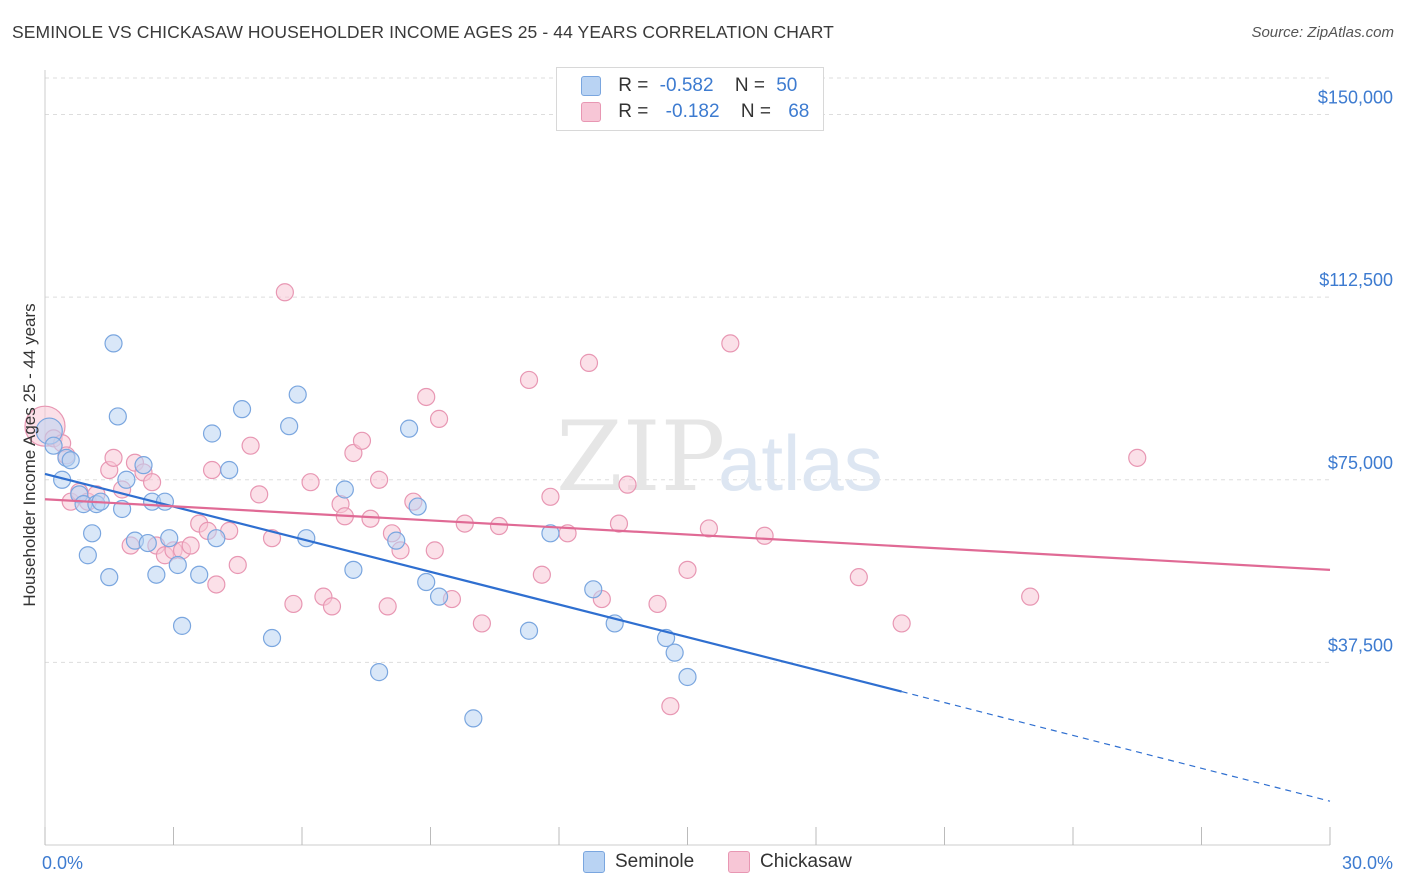 The image size is (1406, 892). I want to click on legend-r-label: R =, so click(633, 85).